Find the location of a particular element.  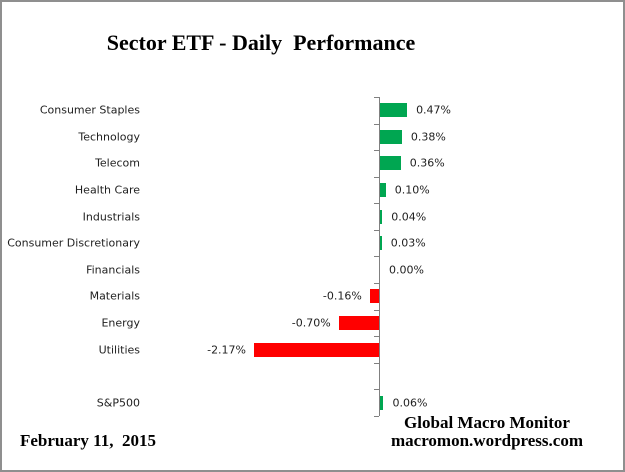

category-label: Technology is located at coordinates (109, 137).